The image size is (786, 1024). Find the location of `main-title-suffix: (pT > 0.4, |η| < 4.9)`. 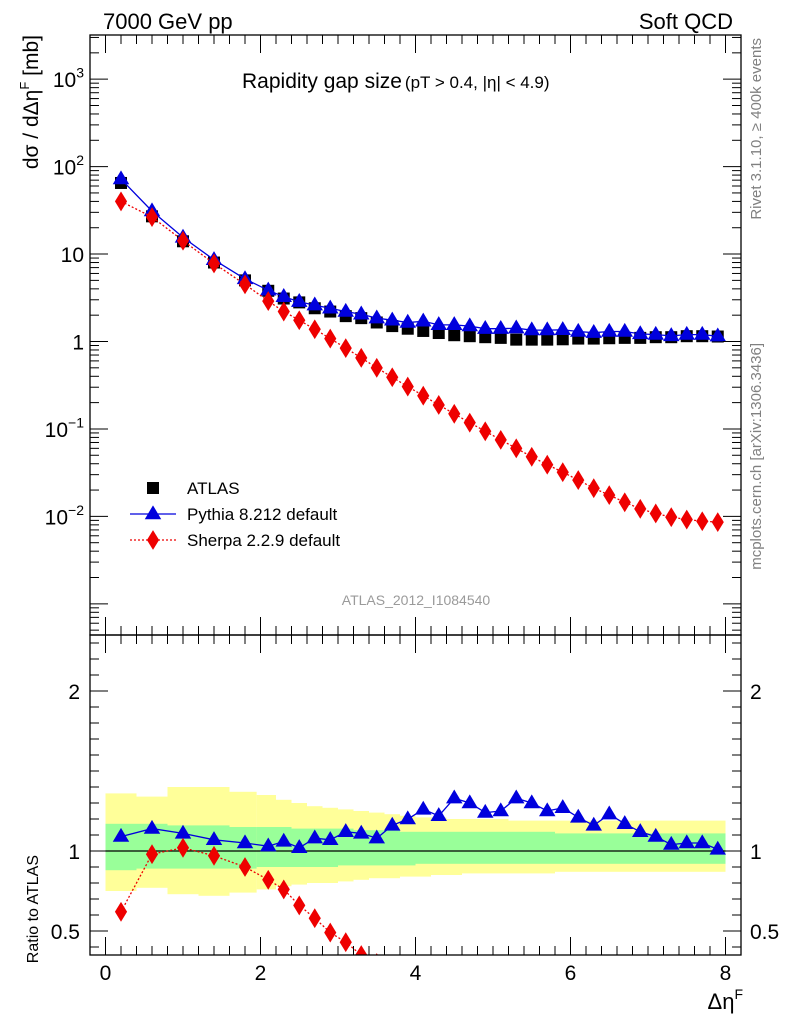

main-title-suffix: (pT > 0.4, |η| < 4.9) is located at coordinates (477, 82).